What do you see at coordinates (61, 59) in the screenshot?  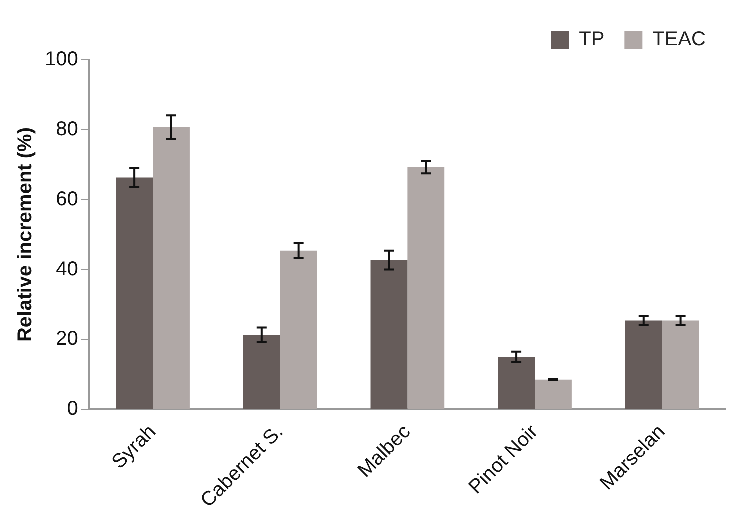 I see `y-tick-label: 100` at bounding box center [61, 59].